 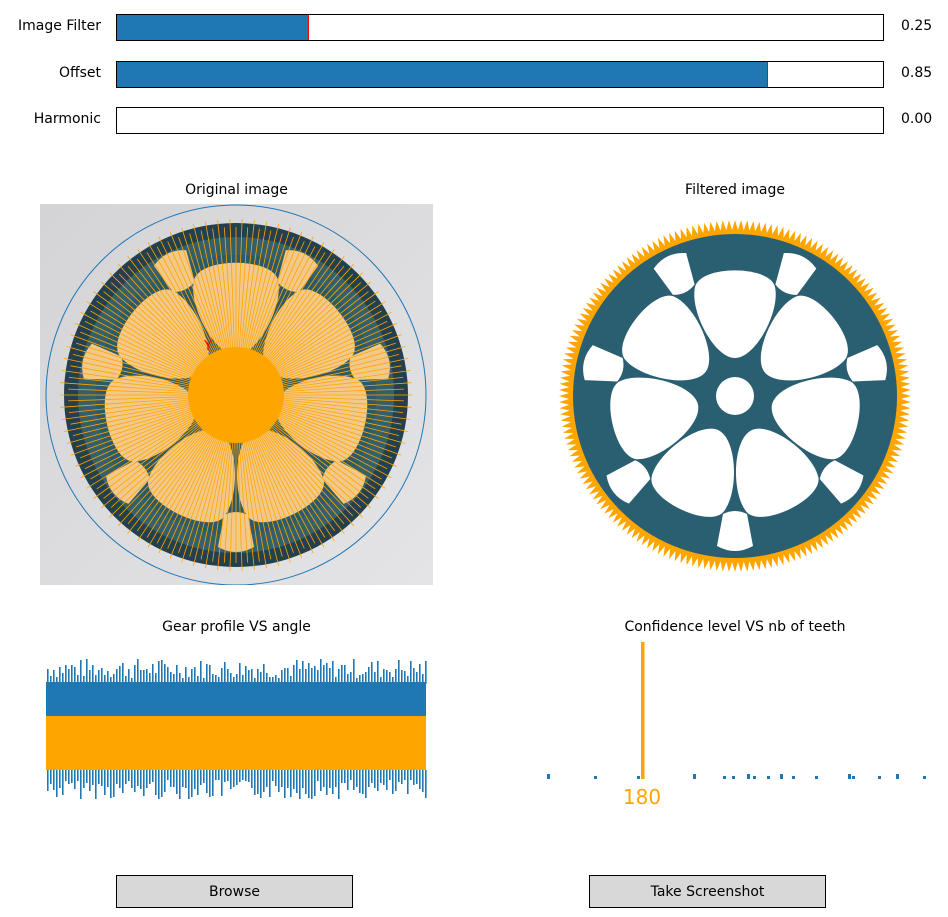 What do you see at coordinates (117, 120) in the screenshot?
I see `harmonic-slider-handle` at bounding box center [117, 120].